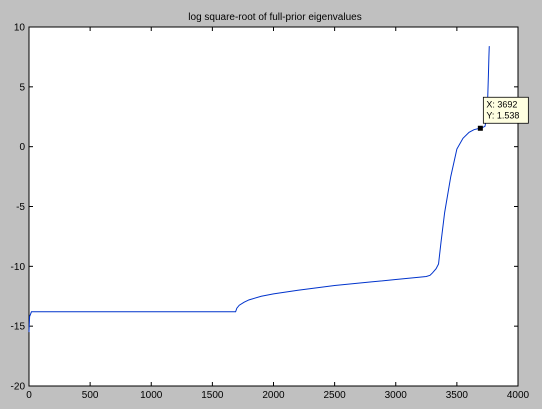  I want to click on y-tick-label: 10, so click(20, 28).